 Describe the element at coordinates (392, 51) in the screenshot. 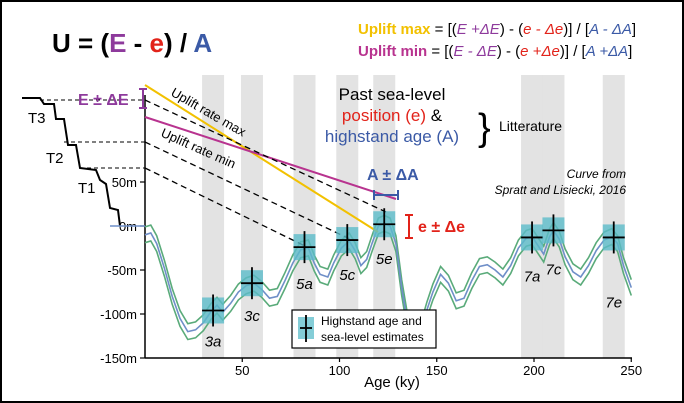

I see `uplift-min-label: Uplift min` at that location.